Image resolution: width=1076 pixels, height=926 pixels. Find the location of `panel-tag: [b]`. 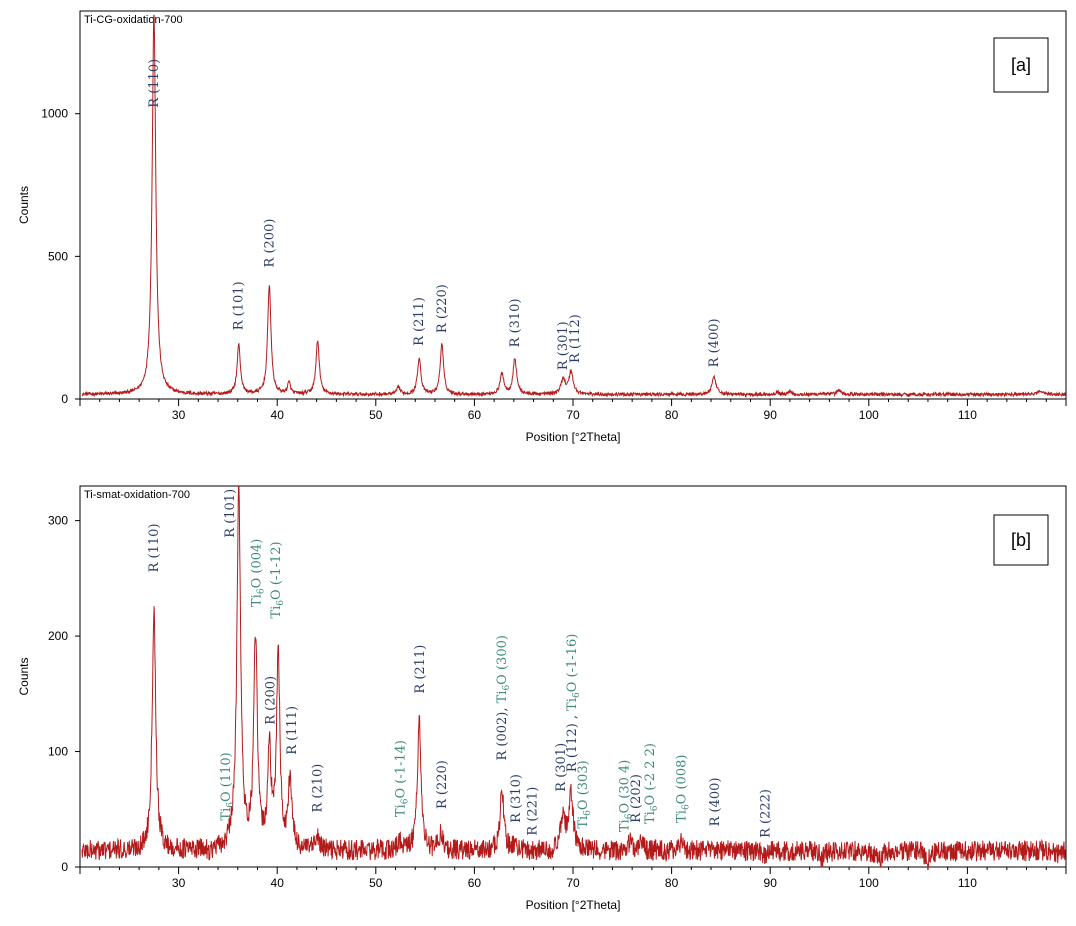

panel-tag: [b] is located at coordinates (1021, 540).